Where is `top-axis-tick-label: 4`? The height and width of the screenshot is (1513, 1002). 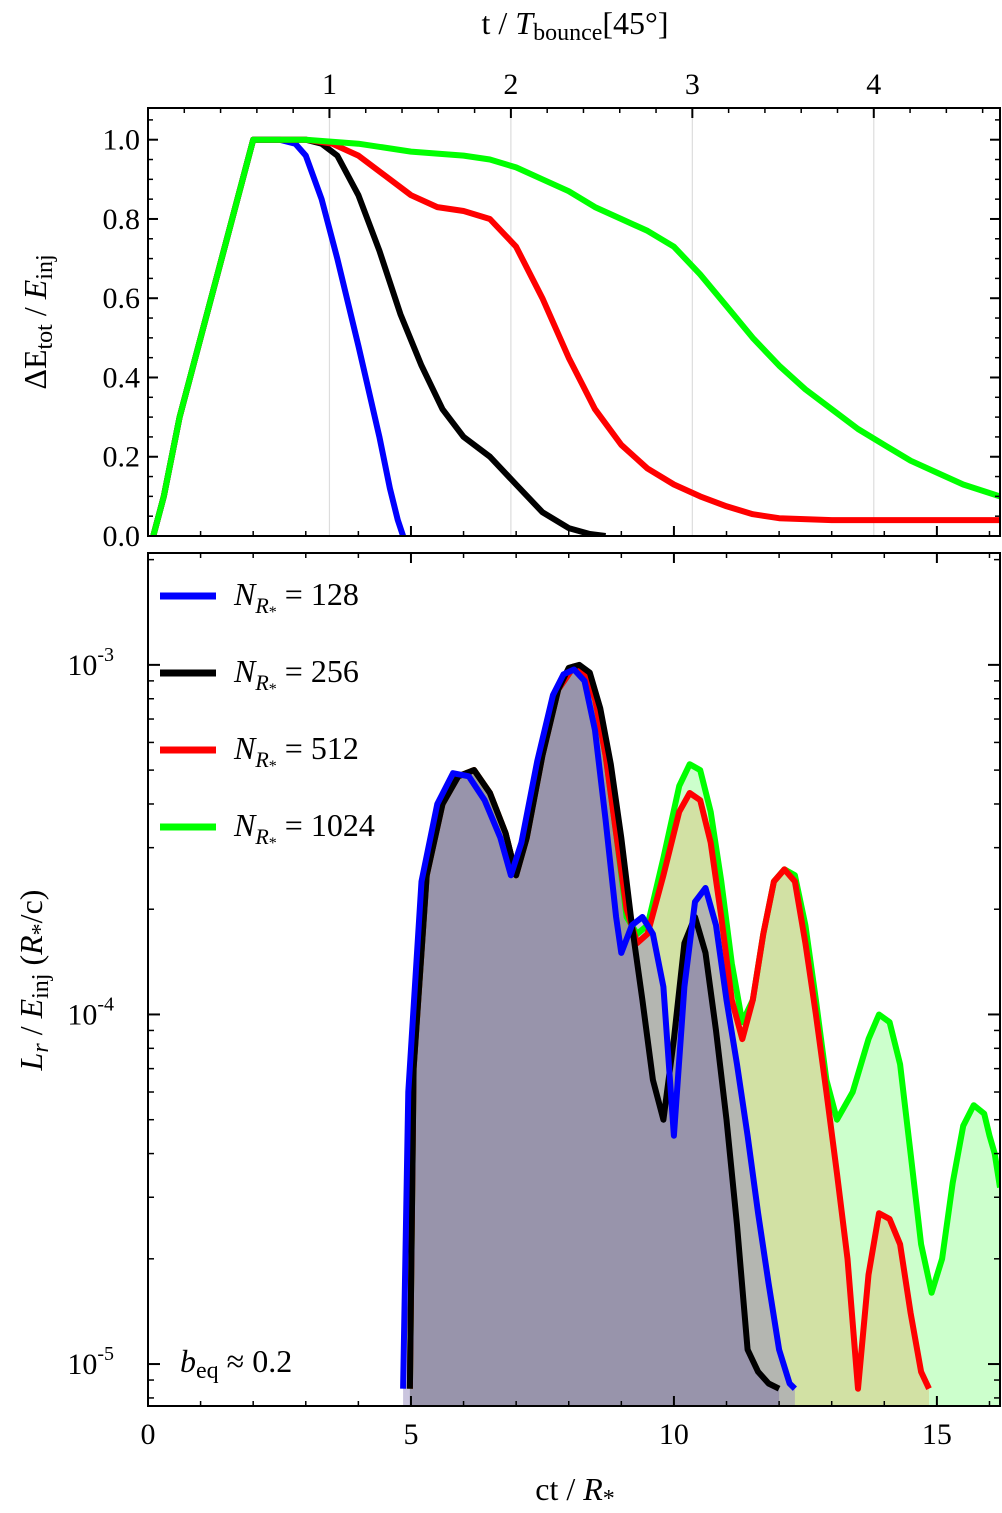
top-axis-tick-label: 4 is located at coordinates (873, 84).